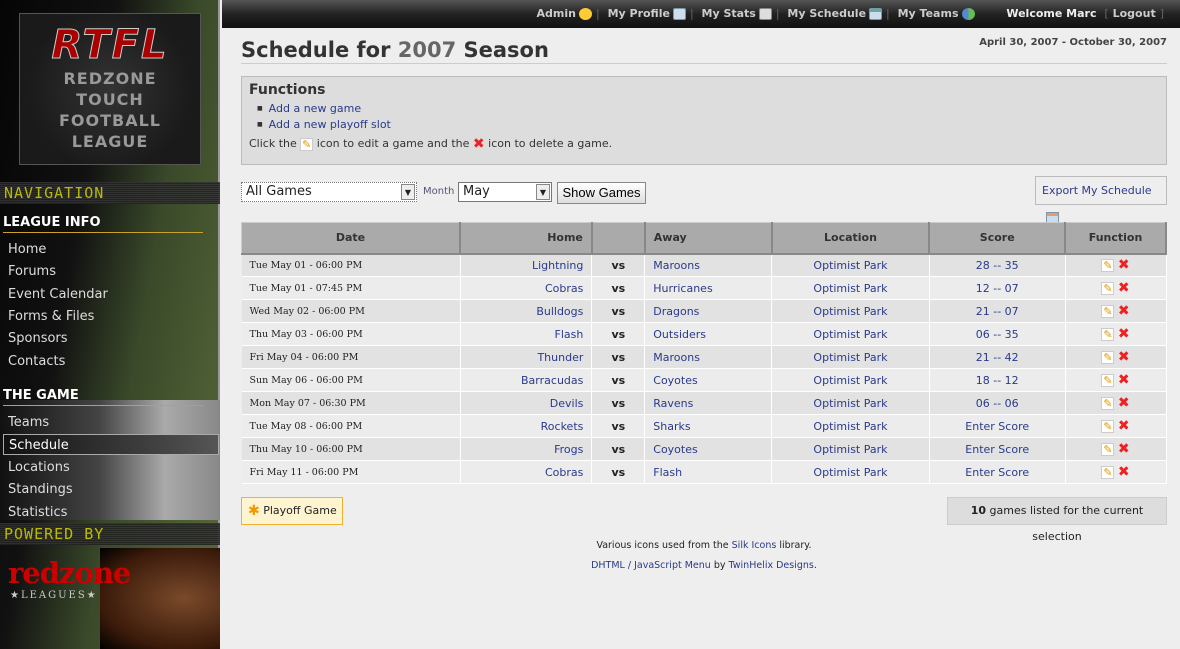 The height and width of the screenshot is (649, 1180). I want to click on my-schedule-link: My Schedule, so click(835, 13).